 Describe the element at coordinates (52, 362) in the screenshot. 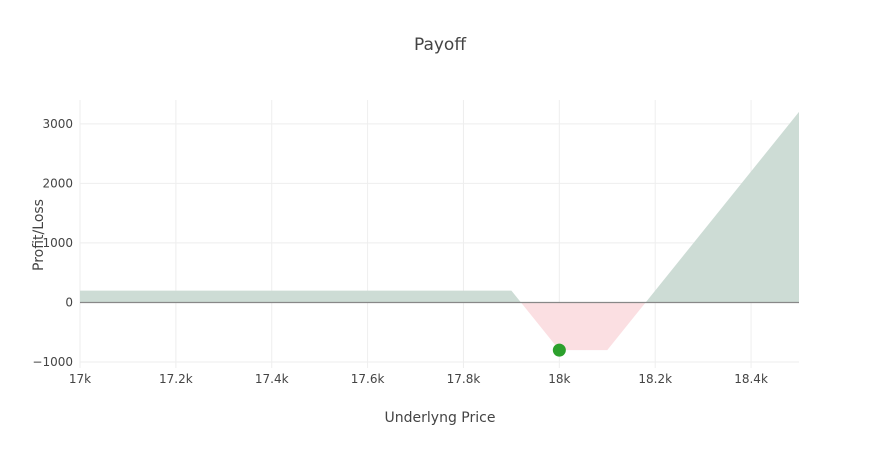

I see `y-tick-label: −1000` at that location.